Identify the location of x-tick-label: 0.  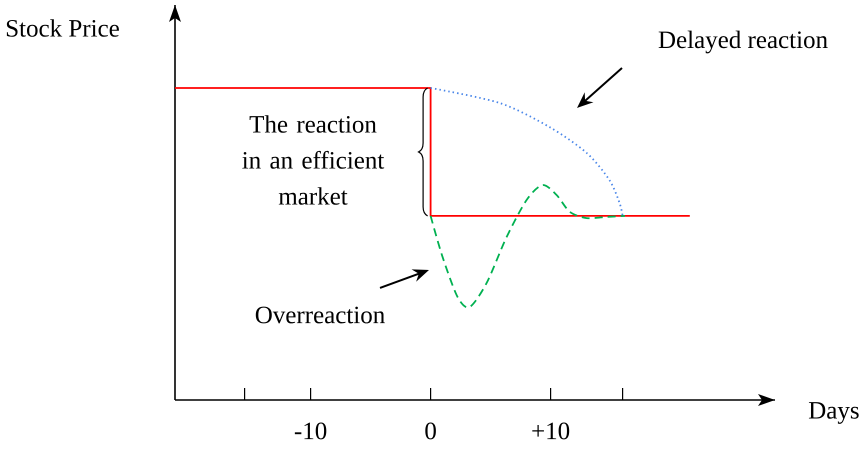
(430, 431).